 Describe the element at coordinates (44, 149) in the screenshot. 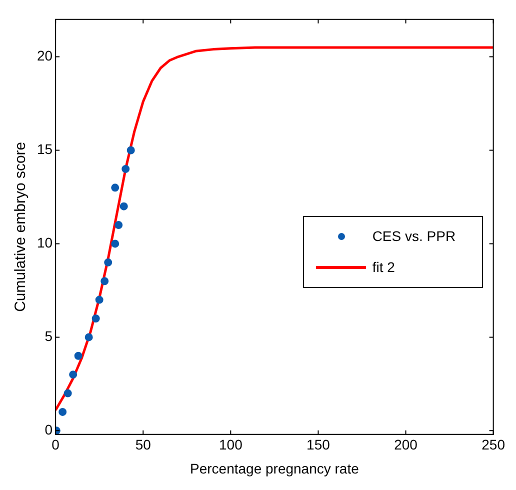

I see `y-tick-label: 15` at that location.